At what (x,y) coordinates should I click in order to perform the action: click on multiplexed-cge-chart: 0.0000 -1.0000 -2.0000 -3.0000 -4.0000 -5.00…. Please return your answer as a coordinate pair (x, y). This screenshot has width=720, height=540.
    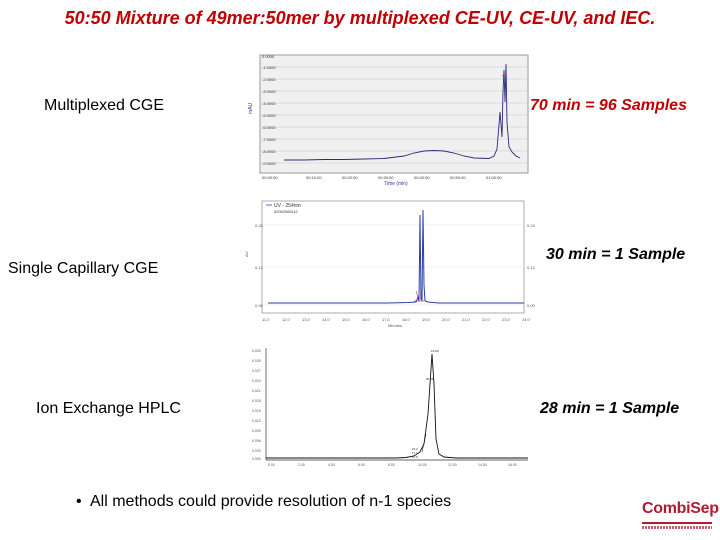
    Looking at the image, I should click on (387, 120).